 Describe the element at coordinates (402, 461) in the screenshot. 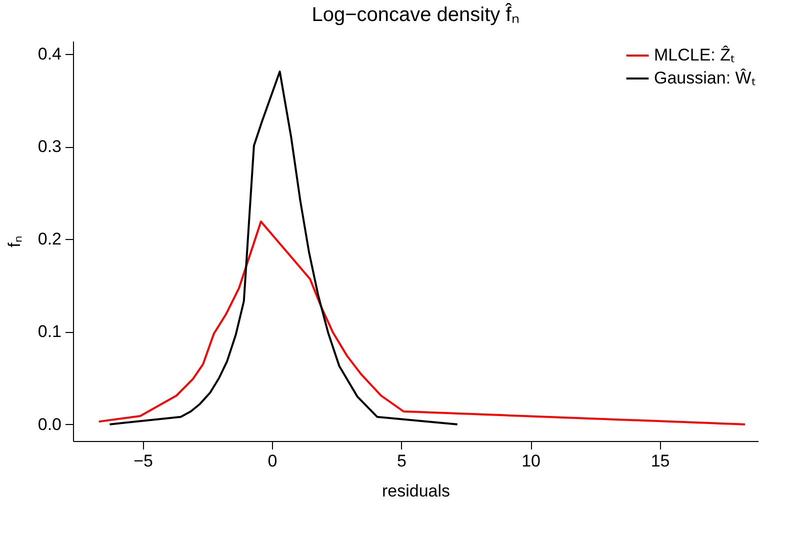

I see `x-tick-label: 5` at that location.